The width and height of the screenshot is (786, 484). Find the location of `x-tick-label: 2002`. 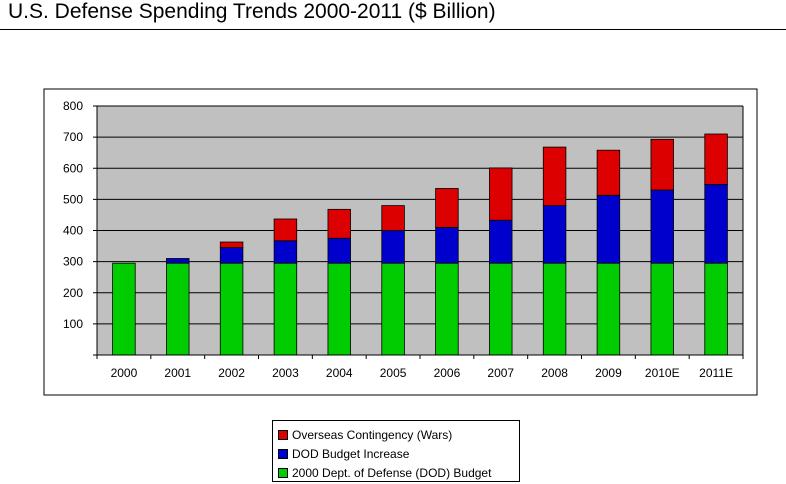

x-tick-label: 2002 is located at coordinates (231, 373).